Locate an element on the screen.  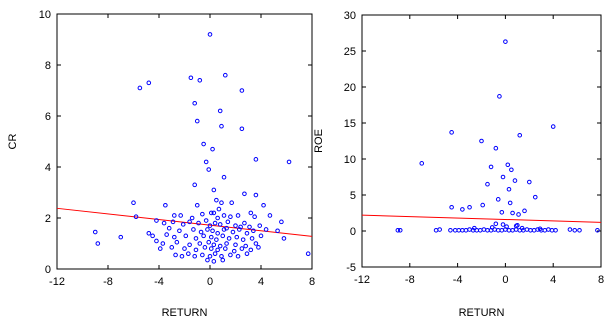
cr-x-tick-label: 4 is located at coordinates (261, 282).